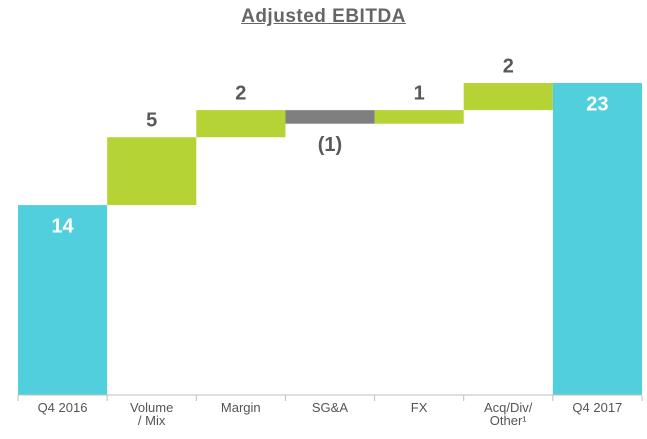  What do you see at coordinates (151, 414) in the screenshot?
I see `x-tick-label: Volume / Mix` at bounding box center [151, 414].